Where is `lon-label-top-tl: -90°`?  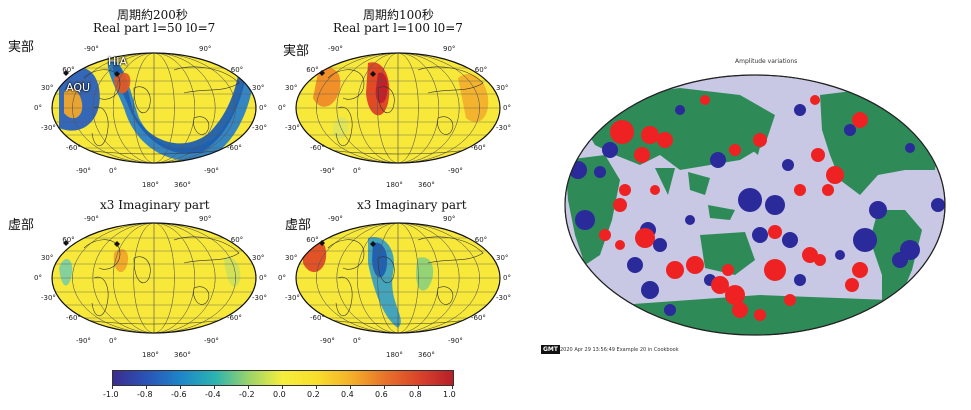
lon-label-top-tl: -90° is located at coordinates (91, 49).